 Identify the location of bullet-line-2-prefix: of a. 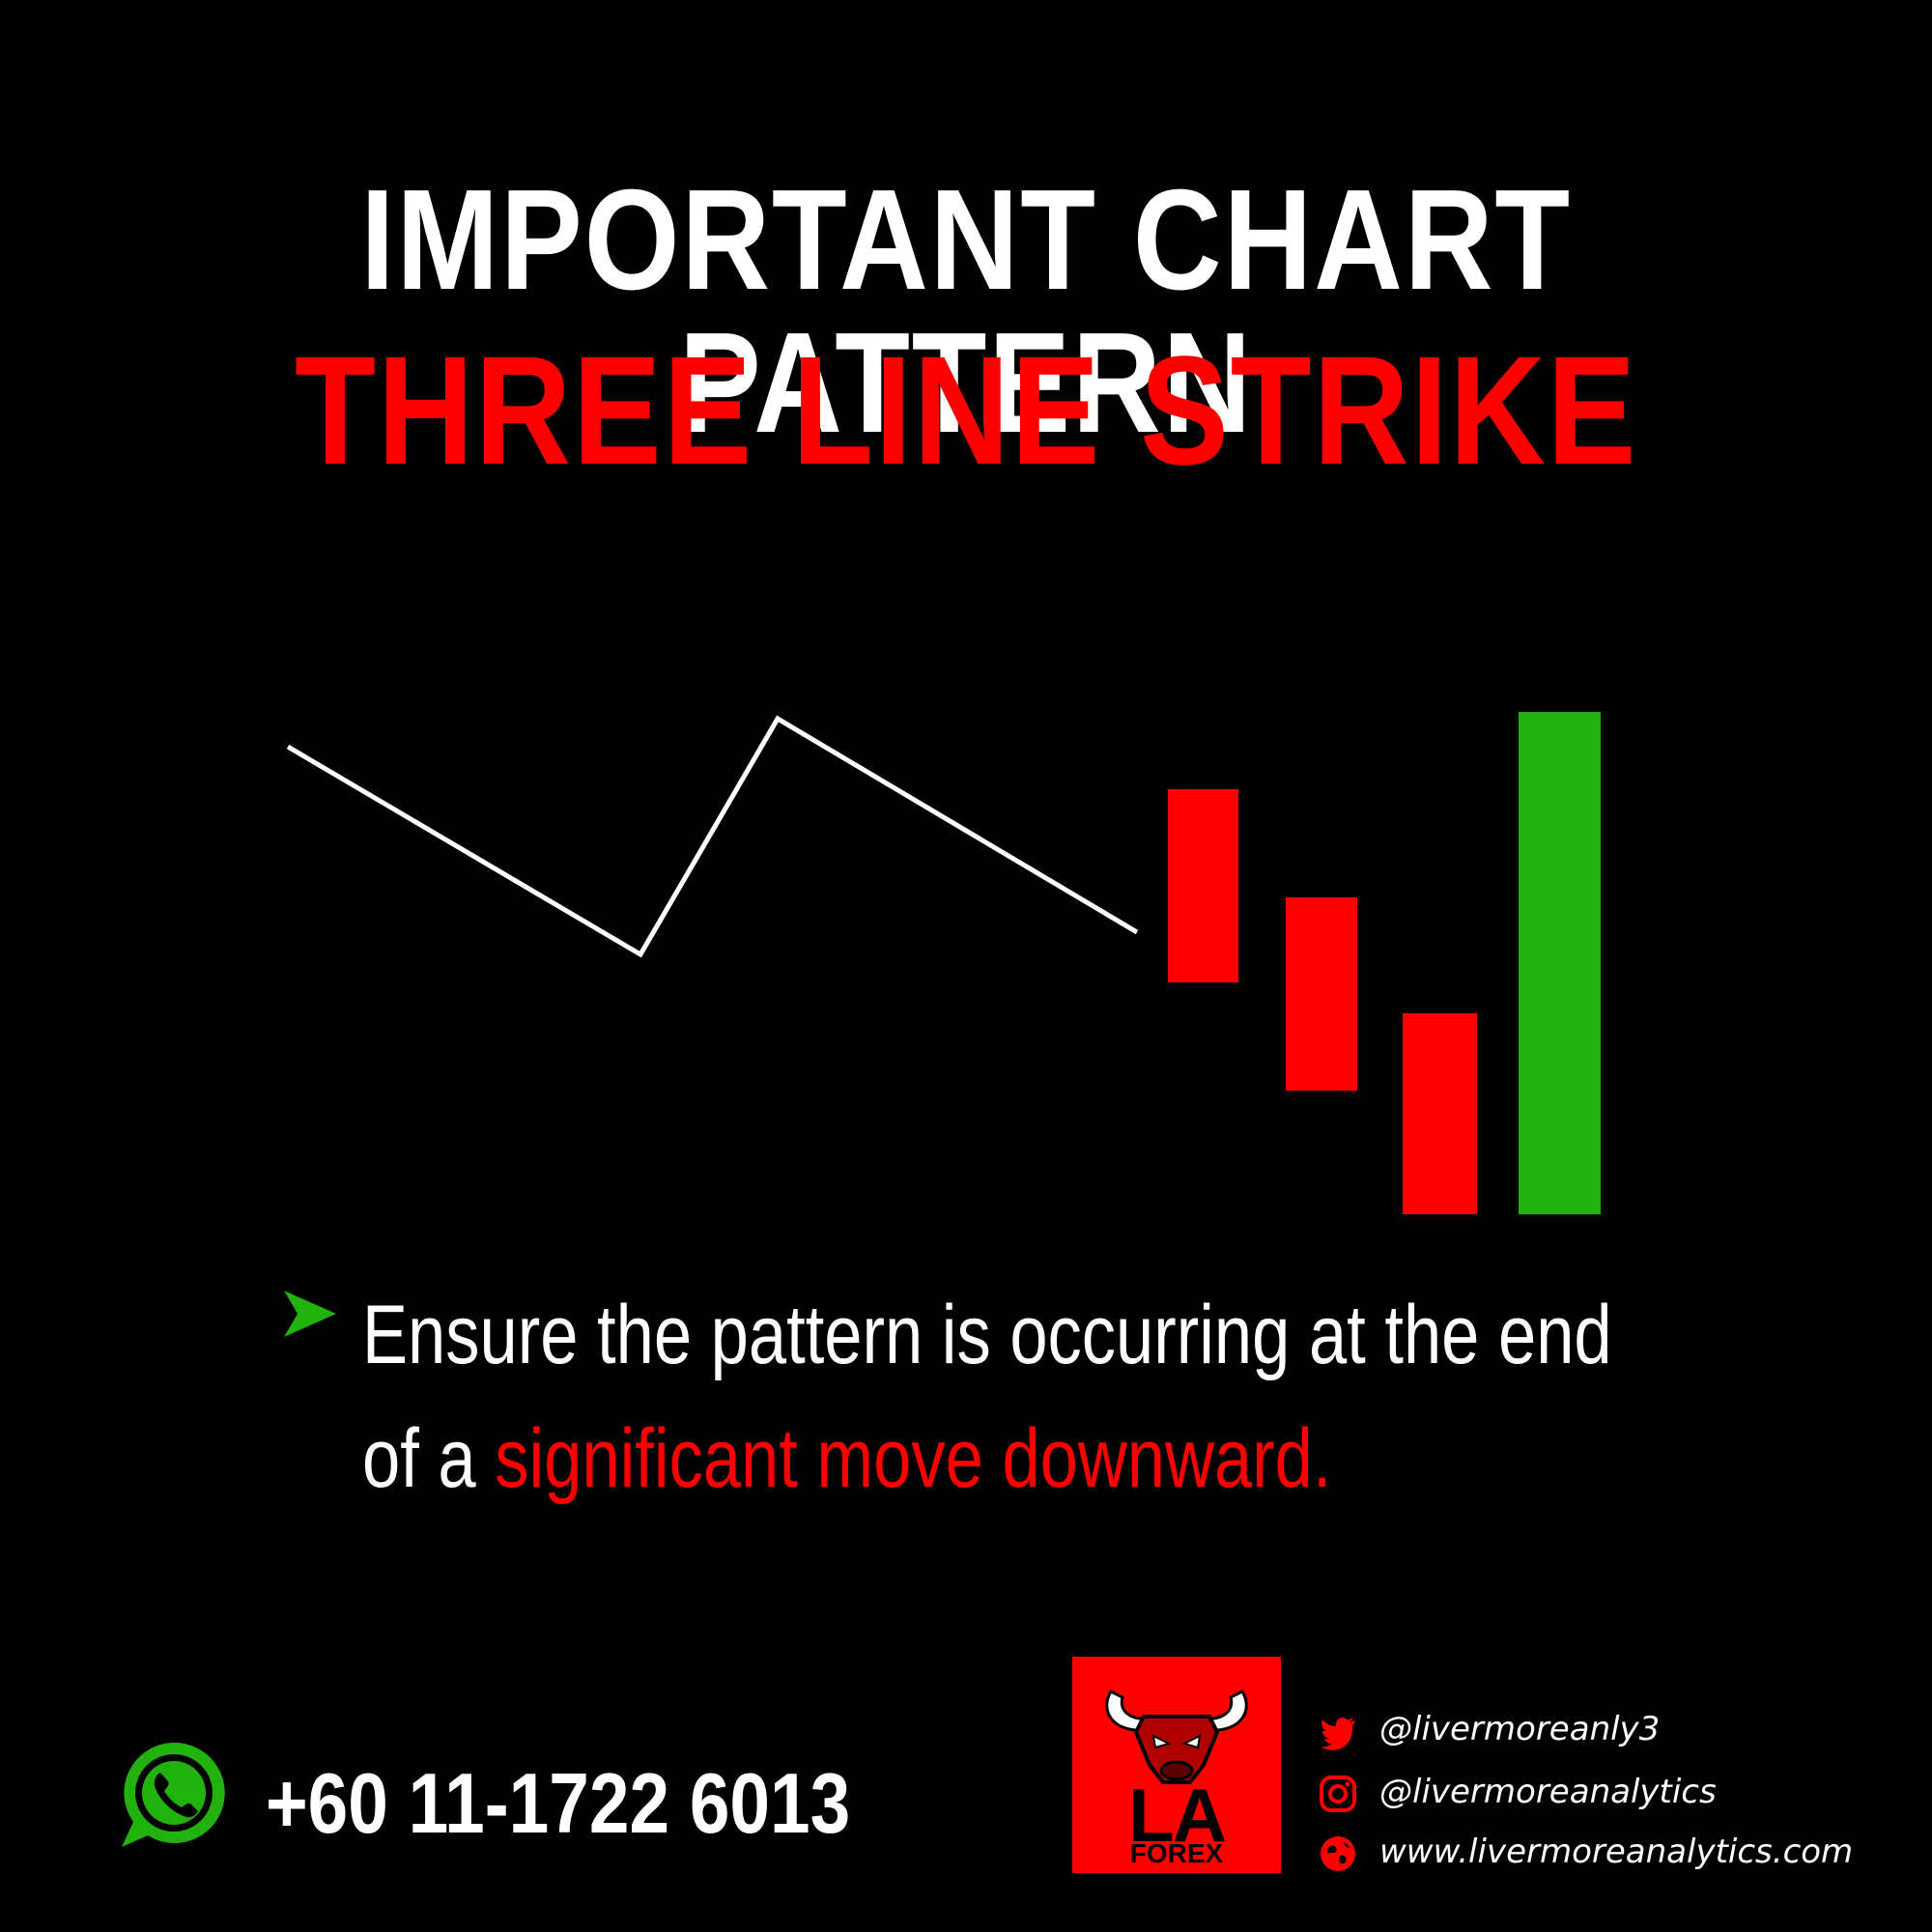
(429, 1458).